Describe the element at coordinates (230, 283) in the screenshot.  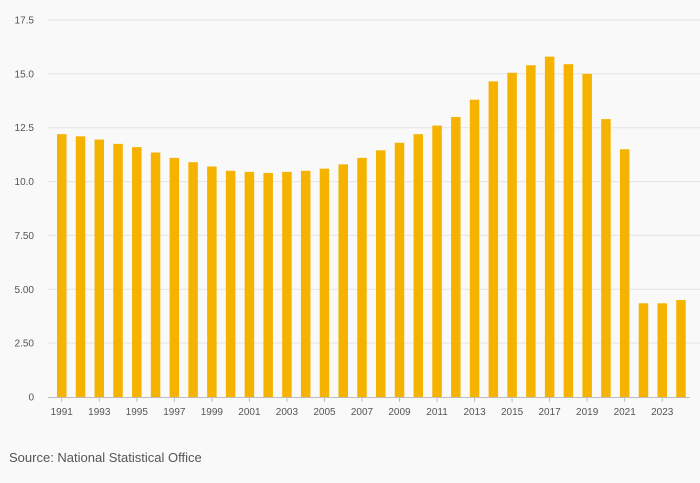
I see `bar-2000` at that location.